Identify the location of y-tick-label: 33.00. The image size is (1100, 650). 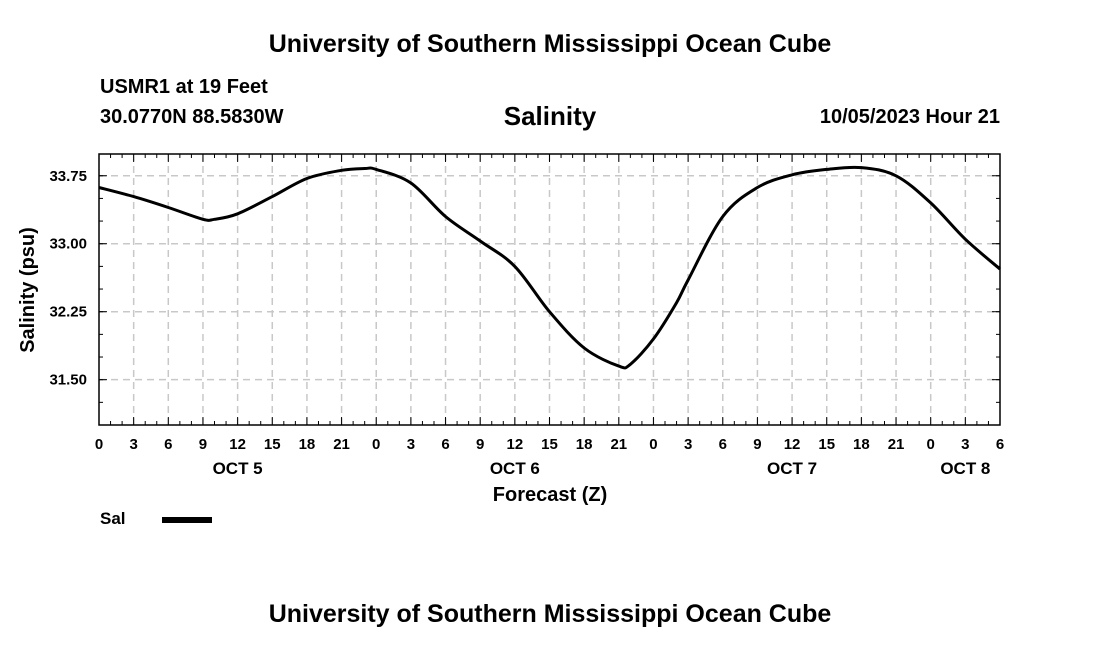
(68, 244).